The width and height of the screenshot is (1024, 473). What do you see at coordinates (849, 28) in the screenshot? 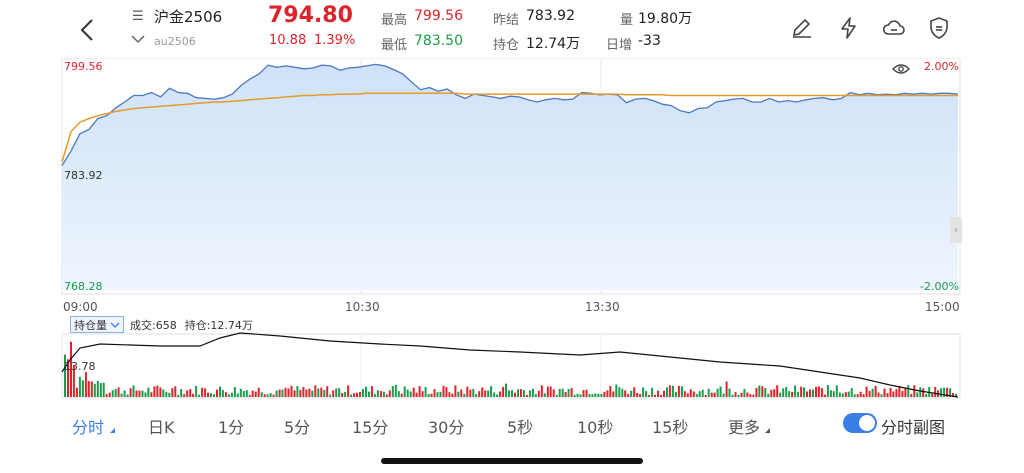
I see `lightning-icon` at bounding box center [849, 28].